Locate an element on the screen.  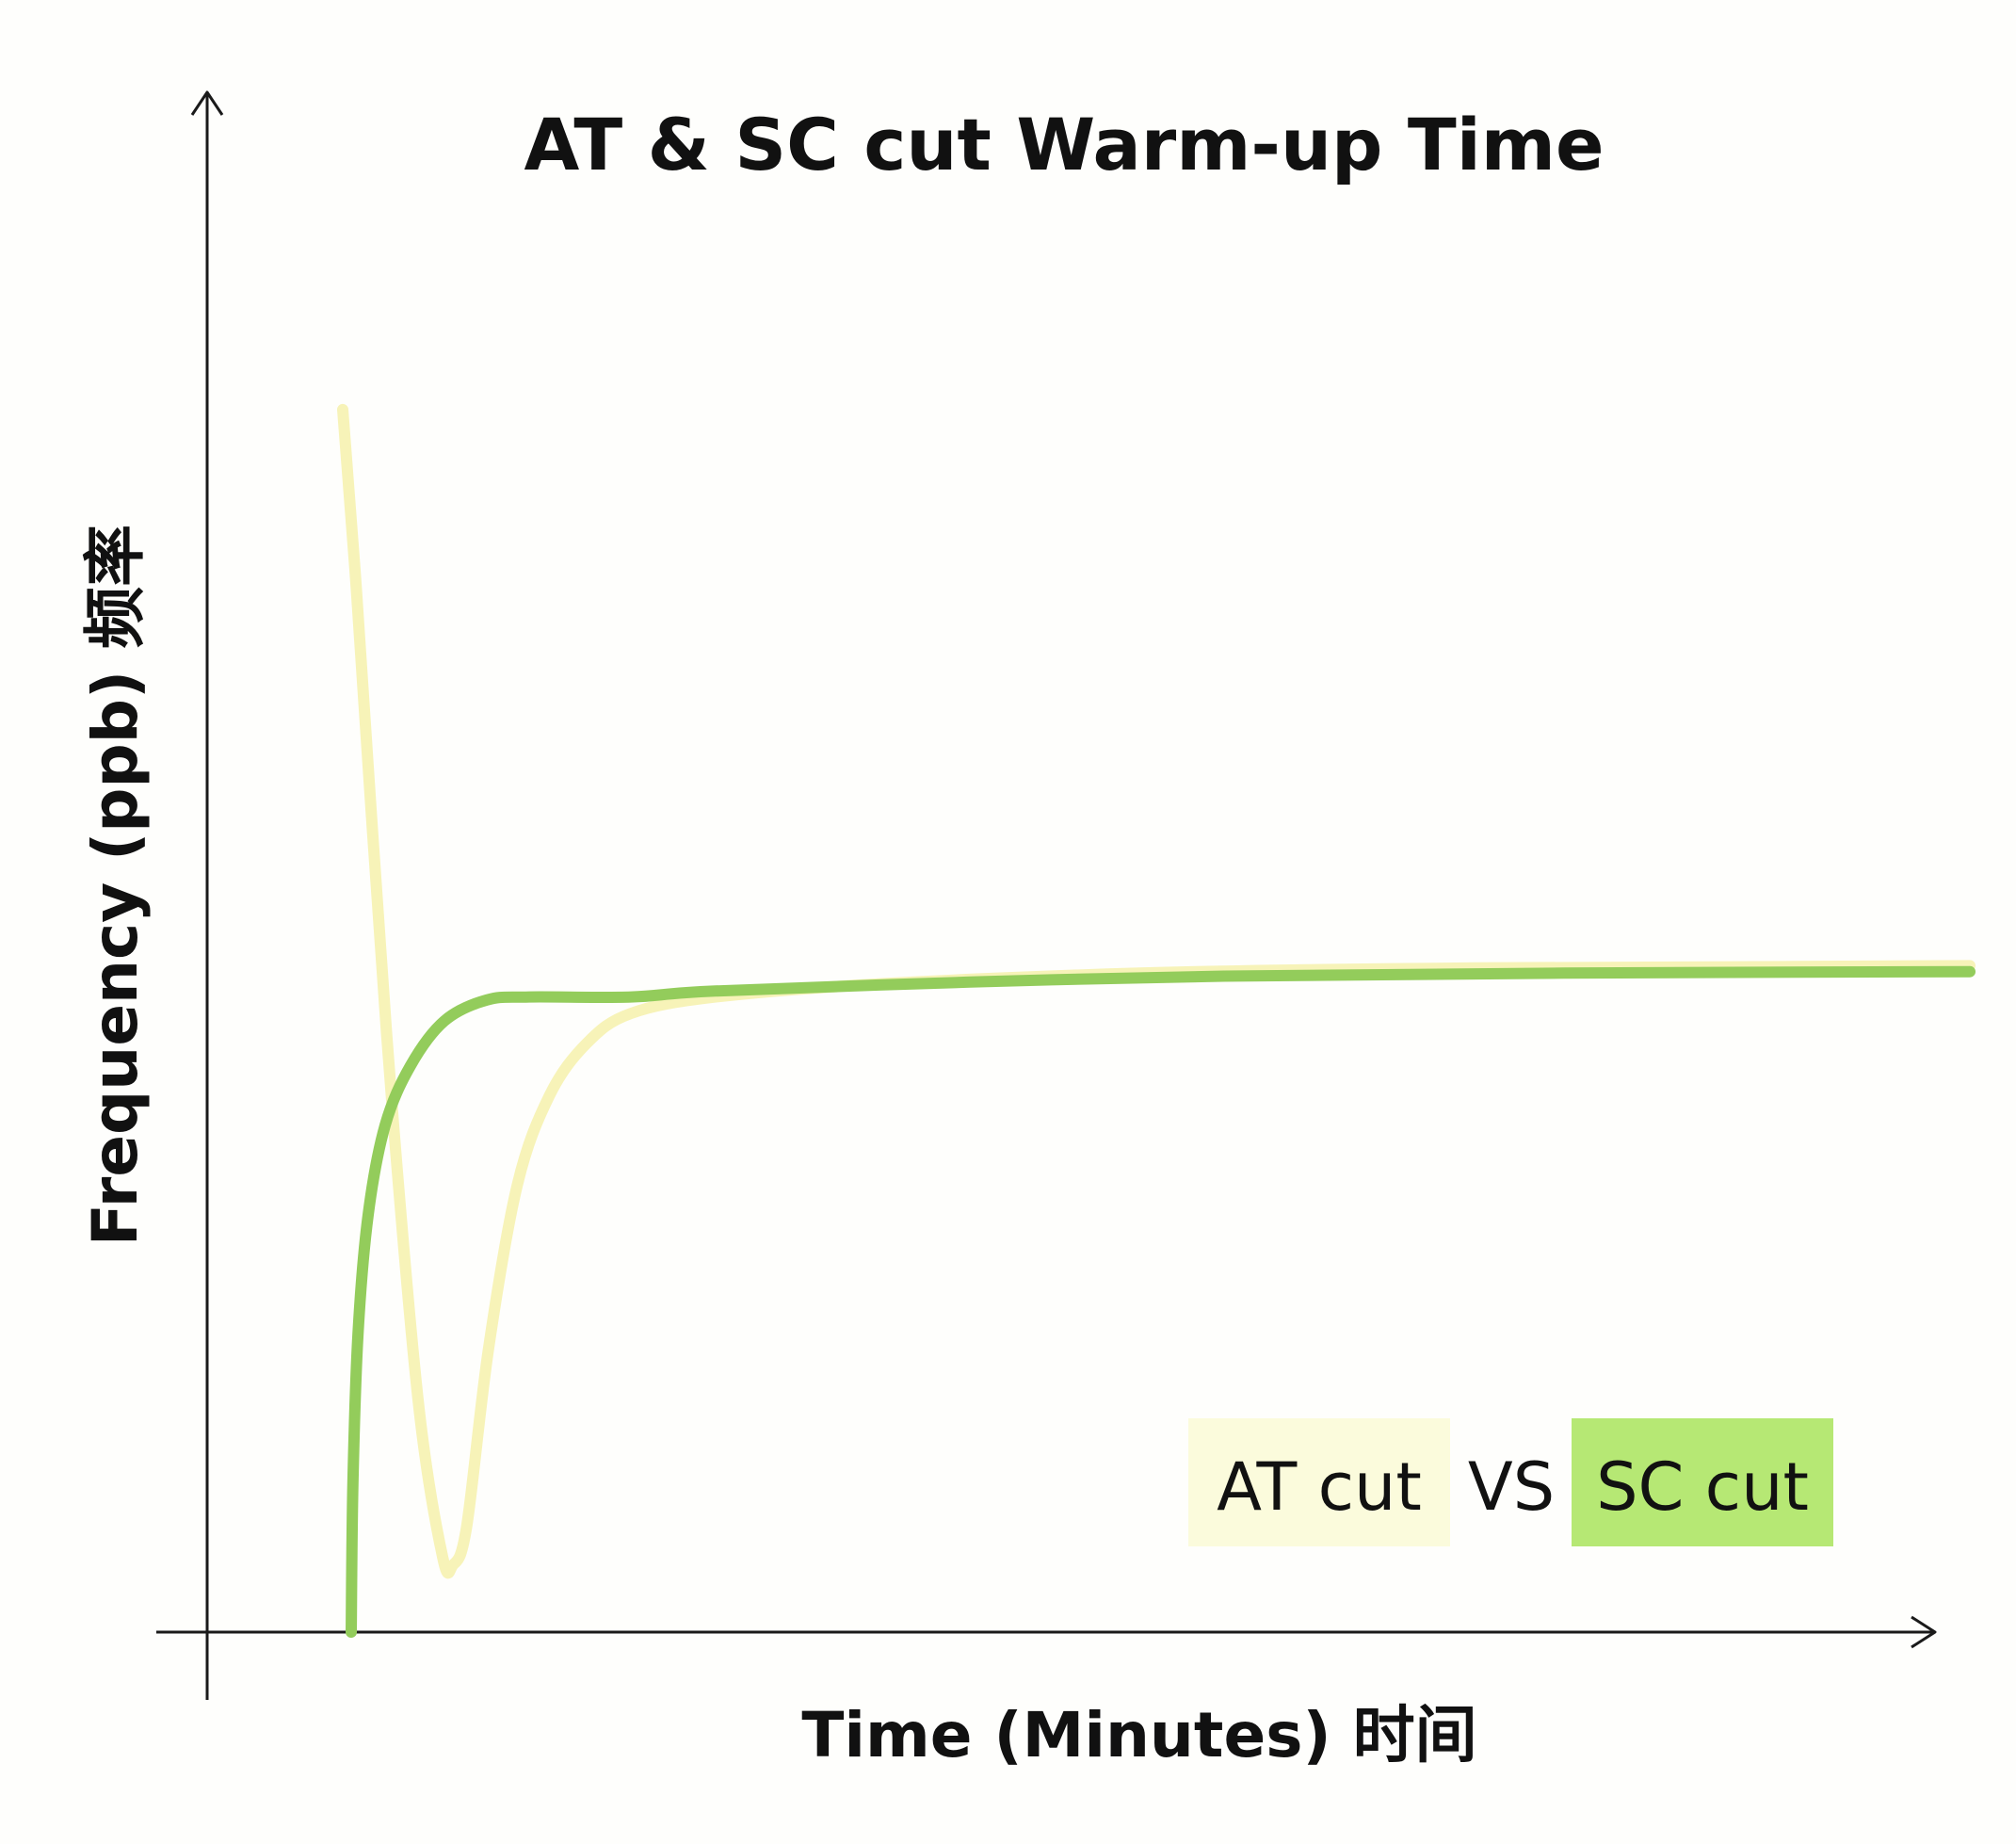
legend-sc-label: SC cut is located at coordinates (1702, 1487).